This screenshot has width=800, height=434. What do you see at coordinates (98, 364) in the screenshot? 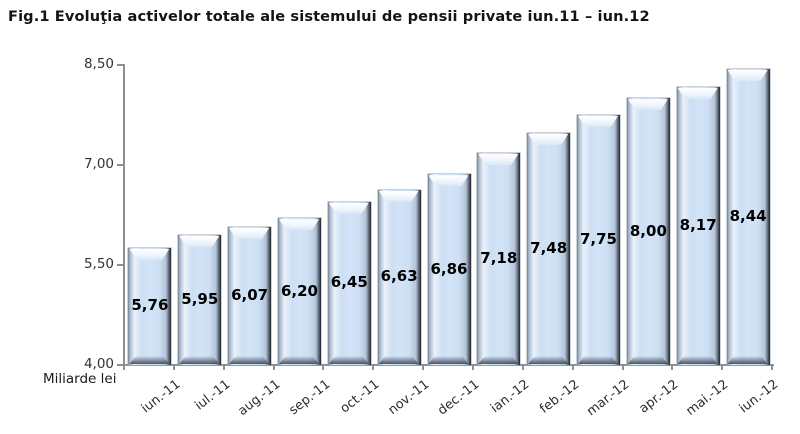
I see `y-axis-tick-label: 4,00` at bounding box center [98, 364].